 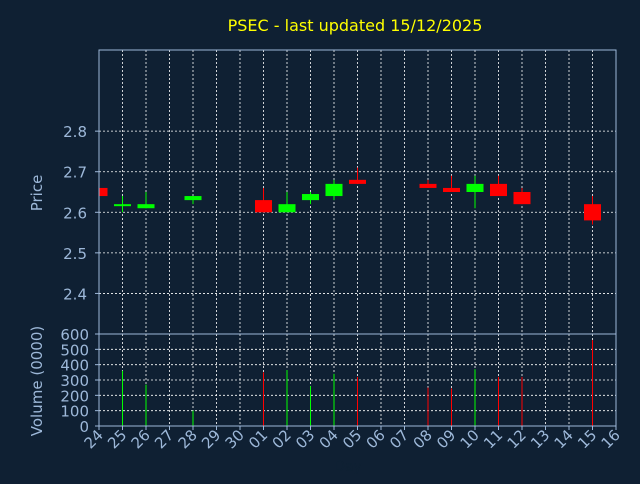 I want to click on price-y-ticks: 2.4 2.5 2.6 2.7 2.8, so click(x=81, y=213).